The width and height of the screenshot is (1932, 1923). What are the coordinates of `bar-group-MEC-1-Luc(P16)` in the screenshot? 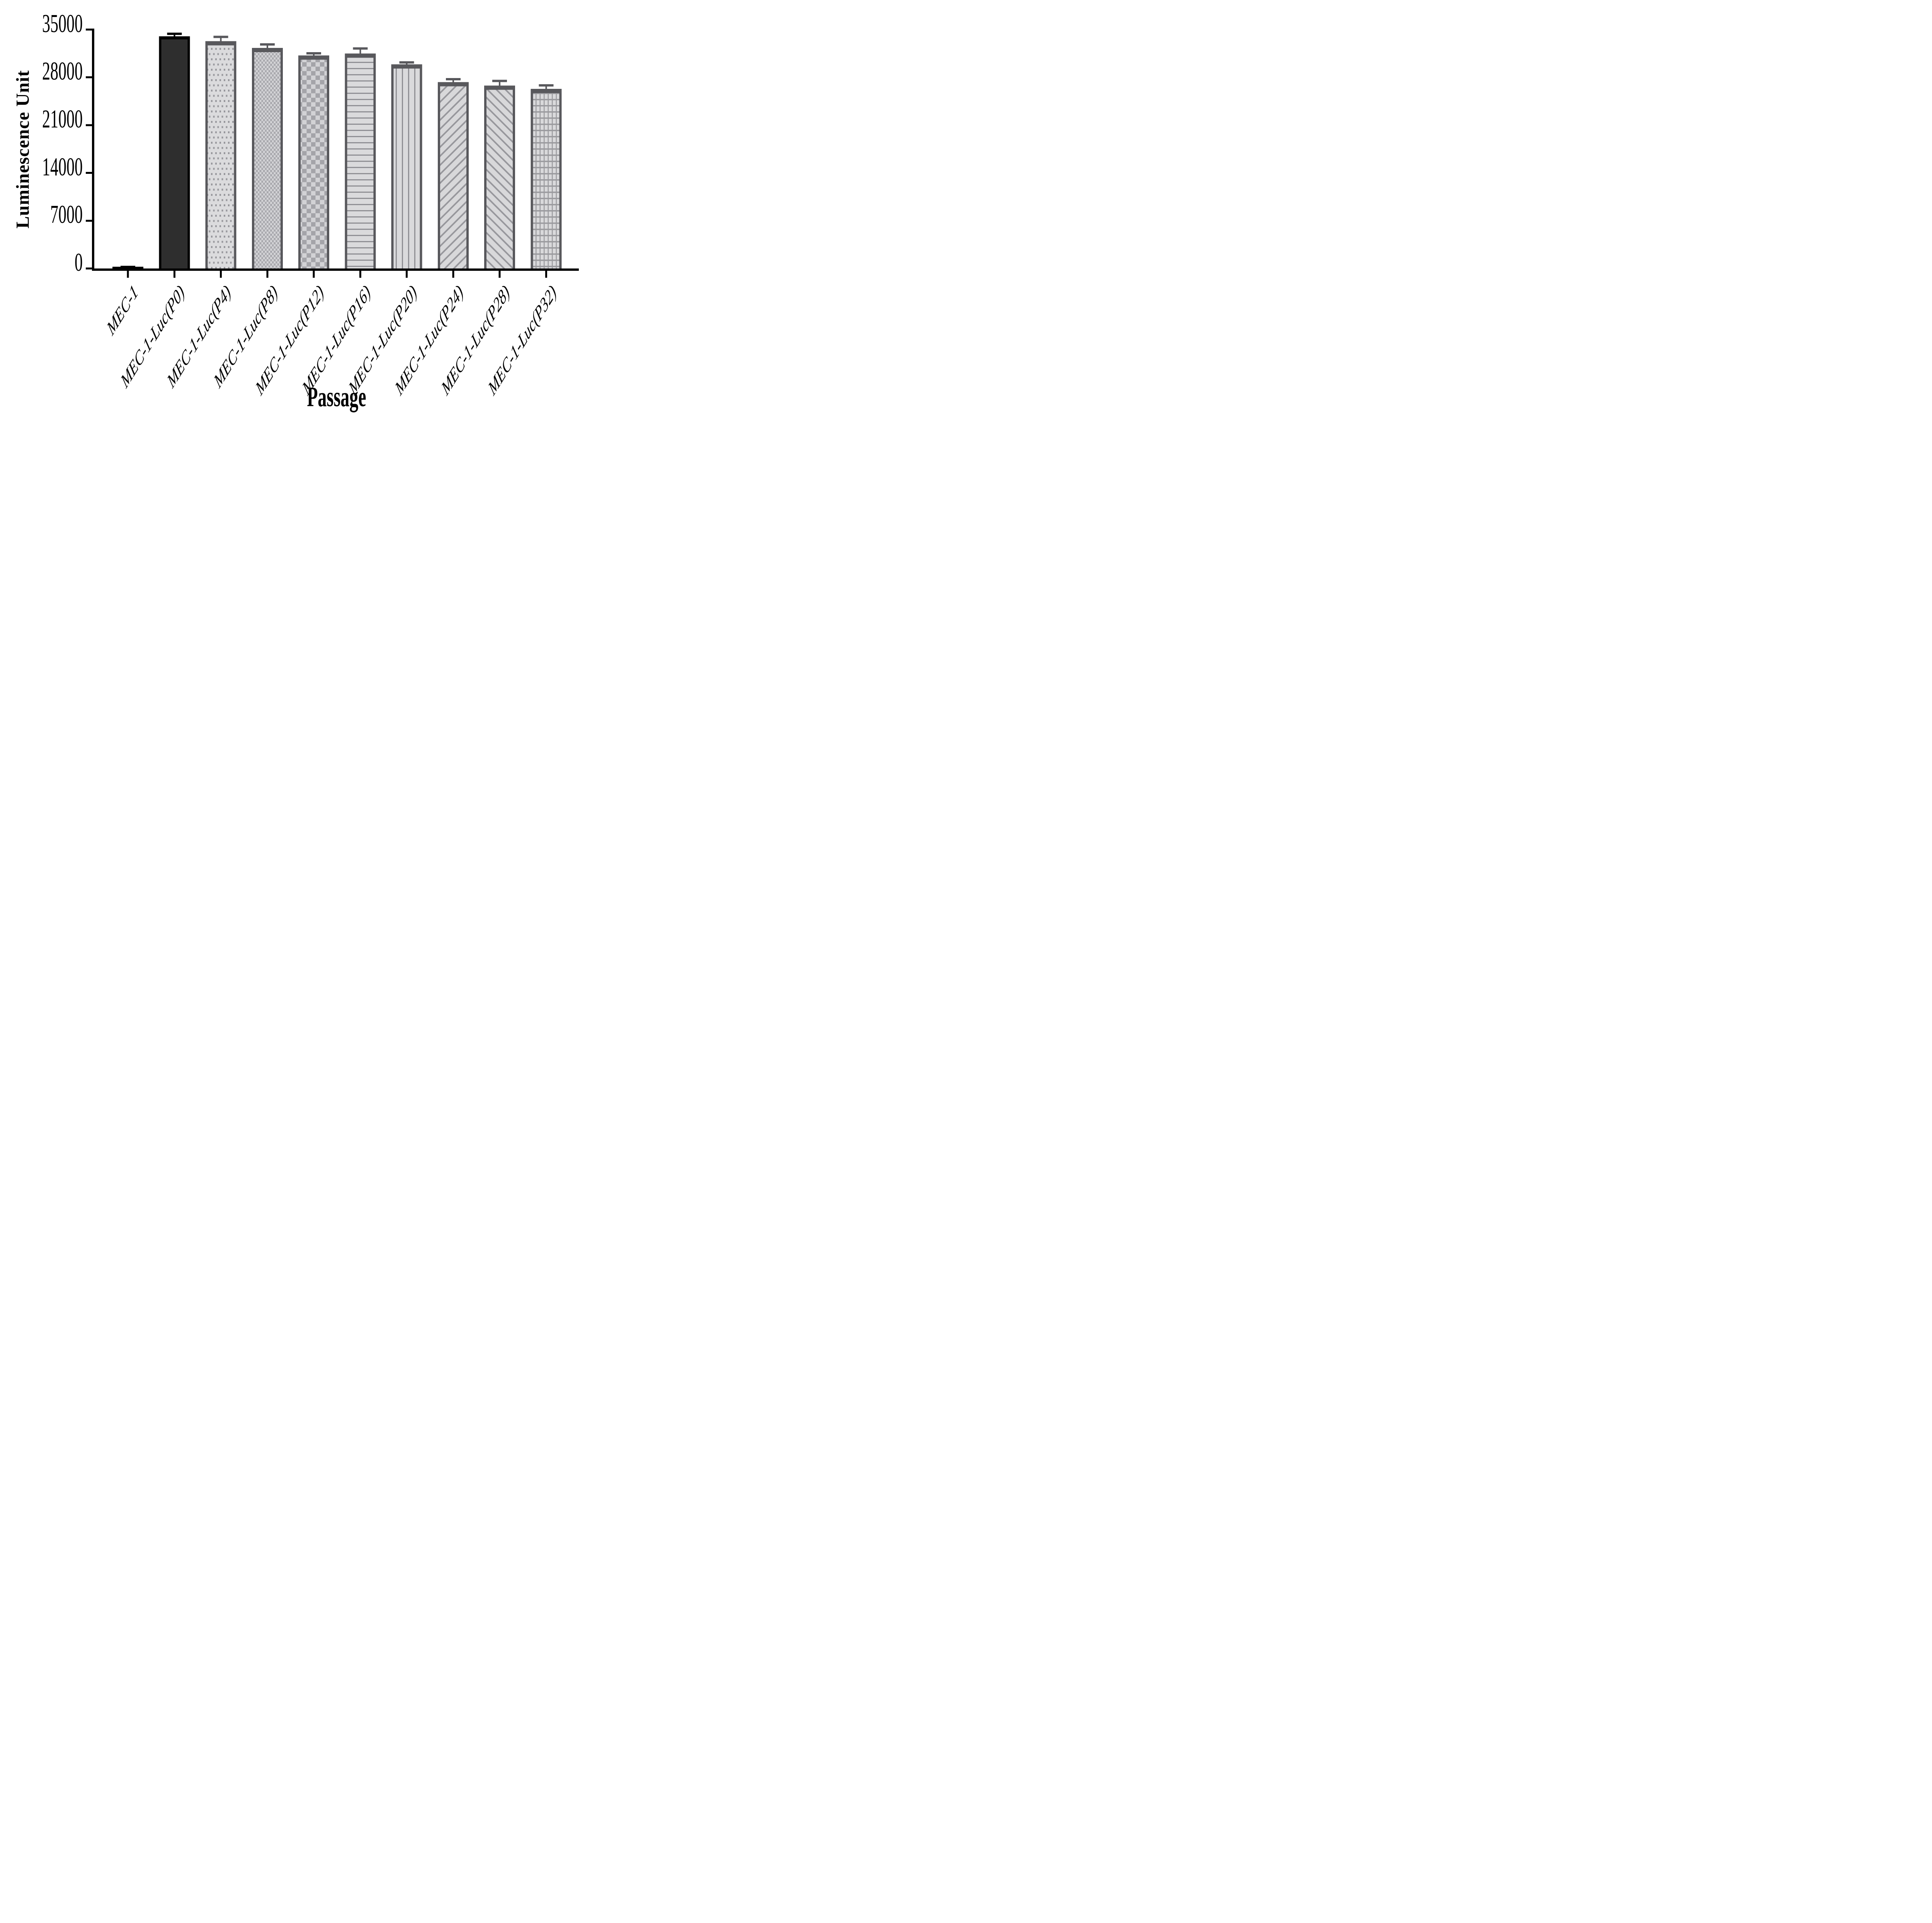 It's located at (360, 158).